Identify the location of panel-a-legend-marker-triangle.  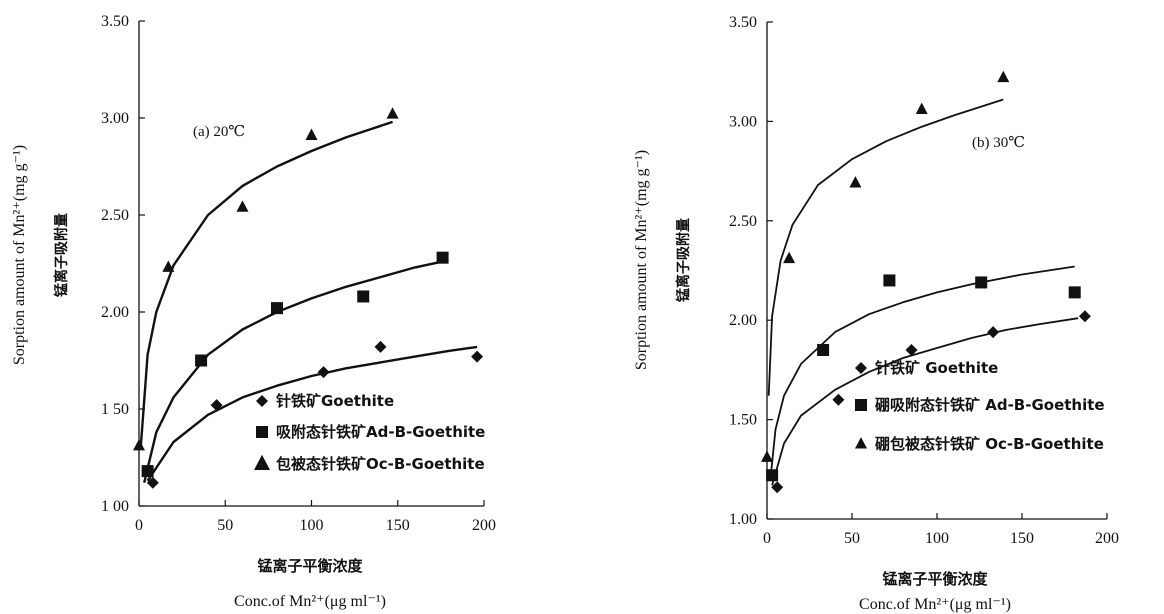
(262, 462).